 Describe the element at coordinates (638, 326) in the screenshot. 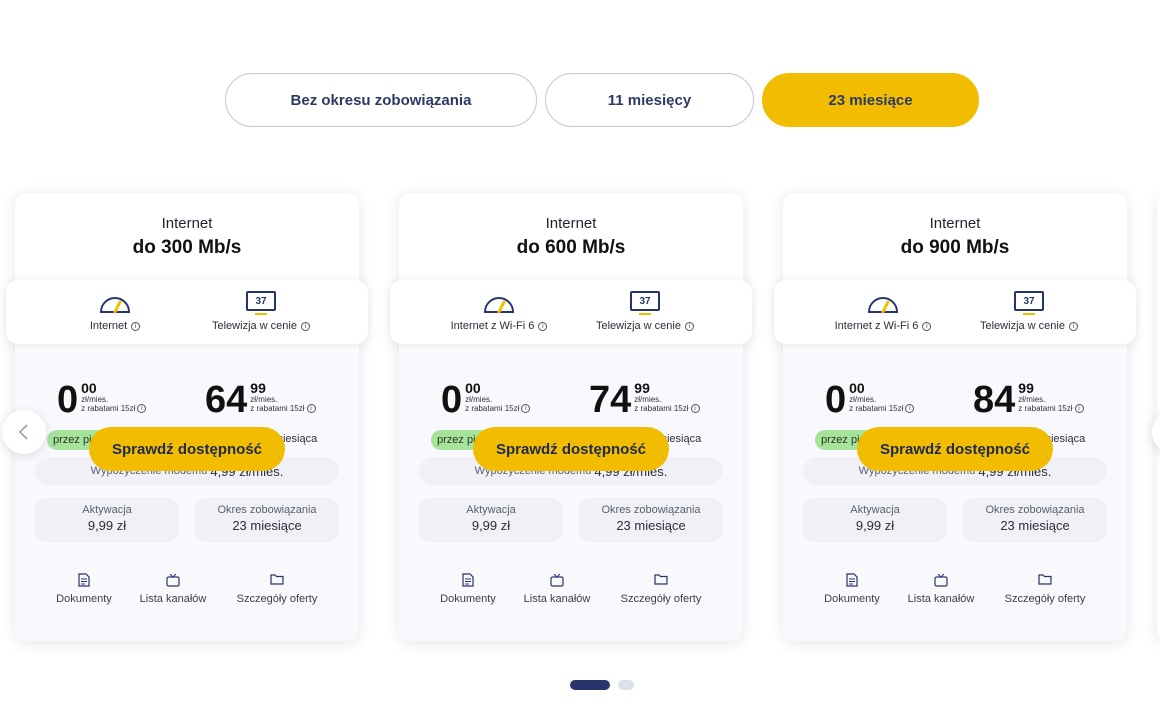

I see `feature-tv-label: Telewizja w cenie` at that location.